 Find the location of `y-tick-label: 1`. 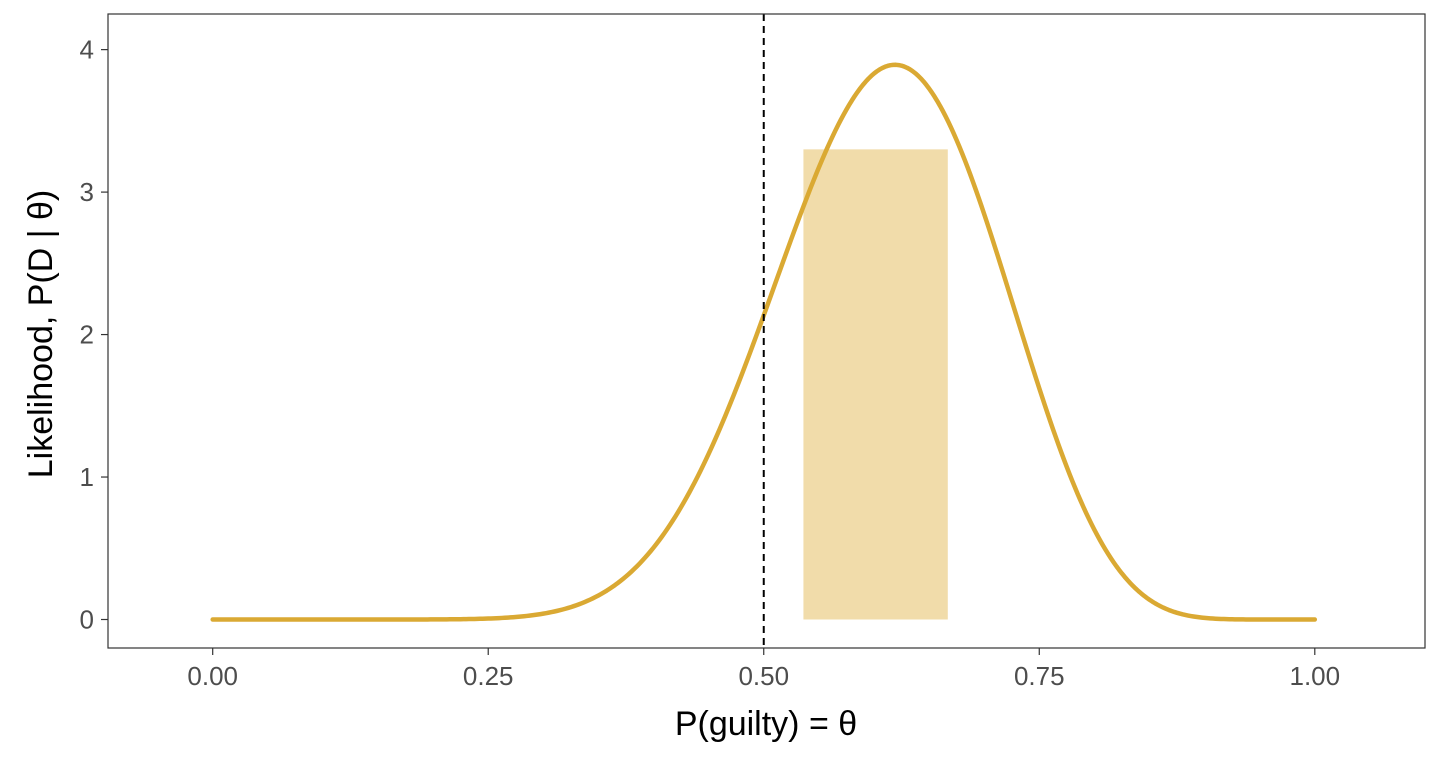

y-tick-label: 1 is located at coordinates (87, 477).